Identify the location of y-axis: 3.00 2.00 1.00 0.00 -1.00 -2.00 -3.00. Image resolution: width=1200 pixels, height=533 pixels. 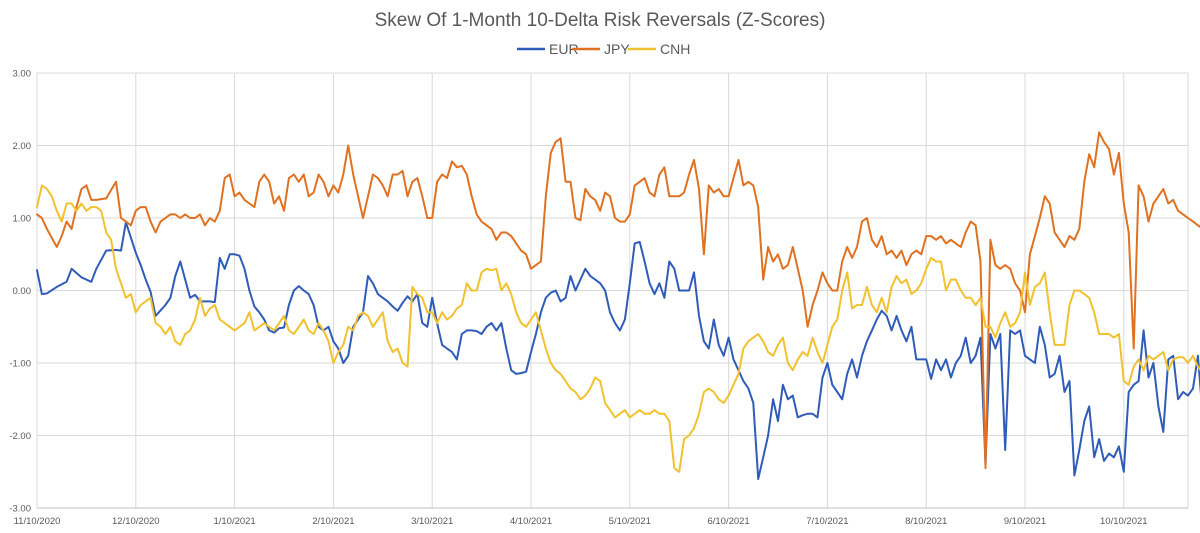
(20, 292).